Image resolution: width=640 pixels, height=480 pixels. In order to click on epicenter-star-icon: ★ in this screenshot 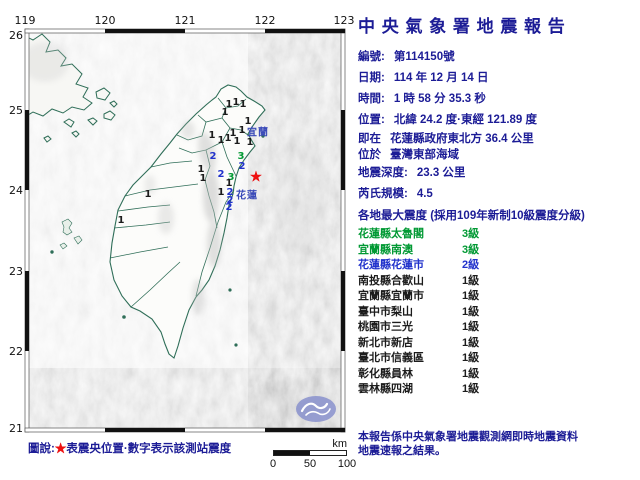, I will do `click(60, 449)`.